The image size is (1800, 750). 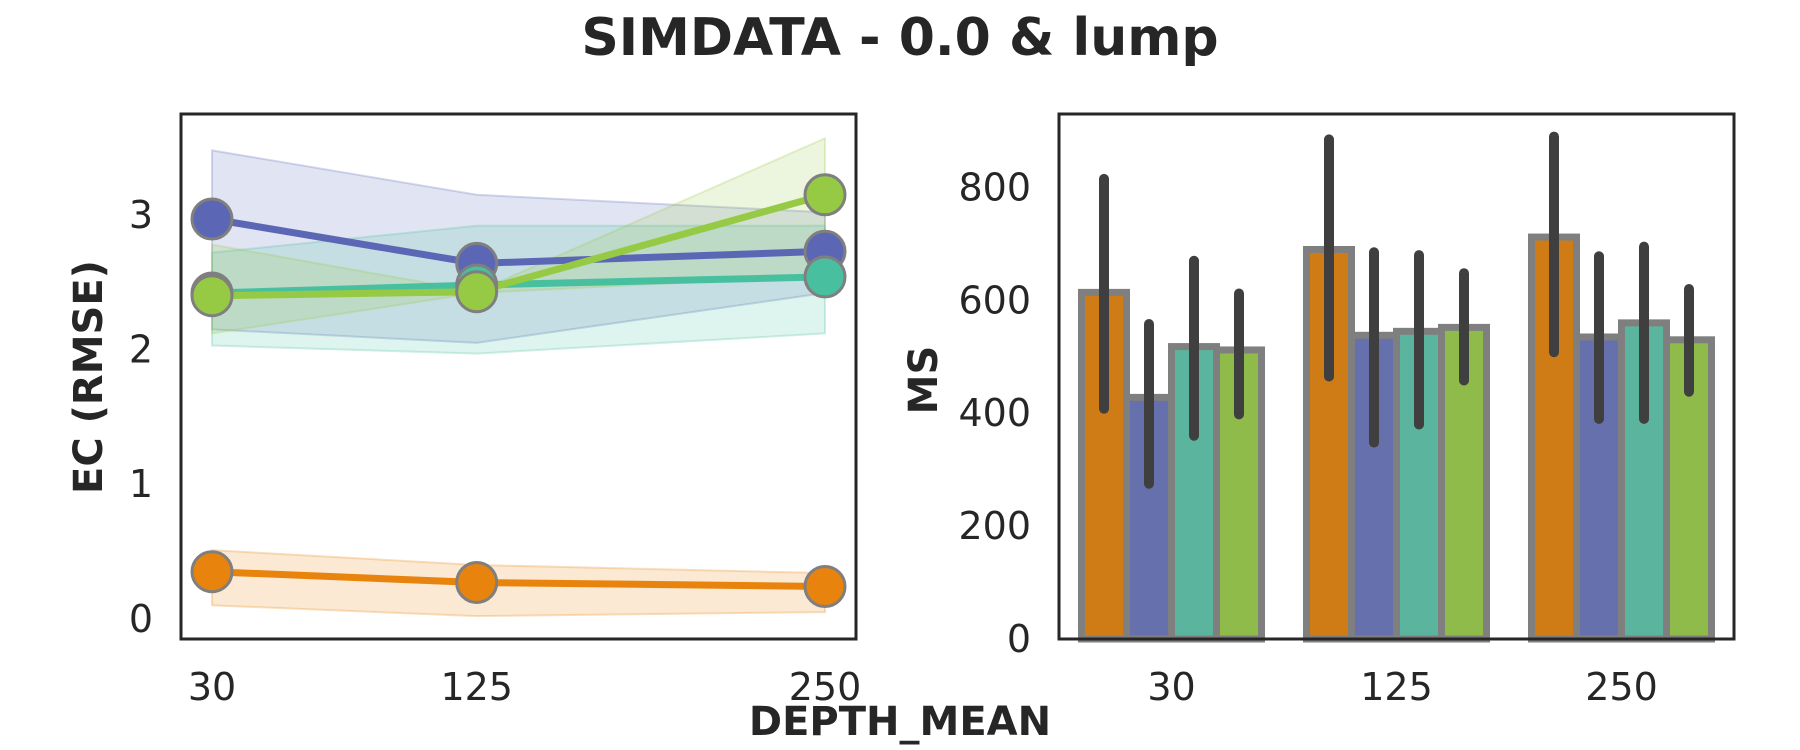 I want to click on y-tick-labels: 0 1 2 3, so click(x=141, y=417).